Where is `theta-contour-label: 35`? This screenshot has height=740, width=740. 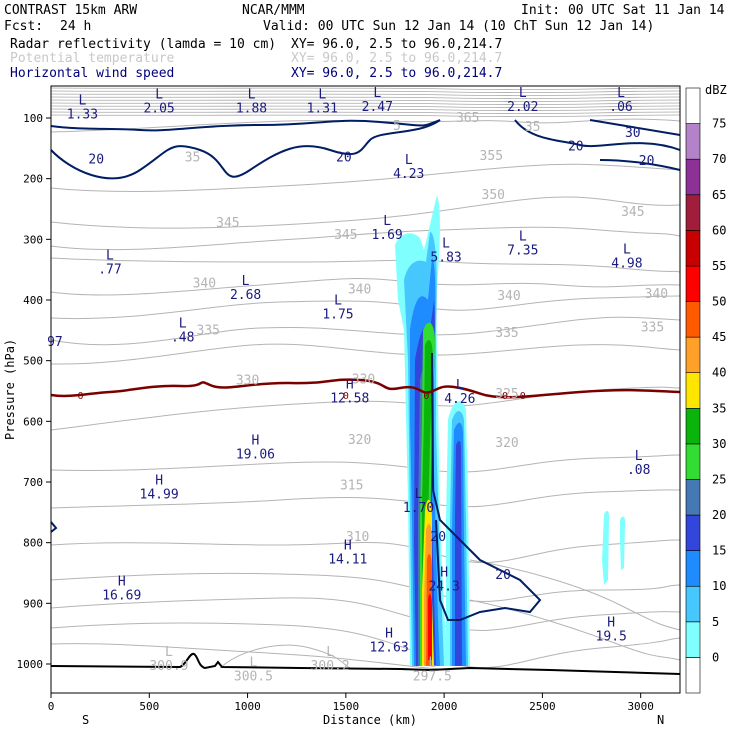
theta-contour-label: 35 is located at coordinates (533, 127).